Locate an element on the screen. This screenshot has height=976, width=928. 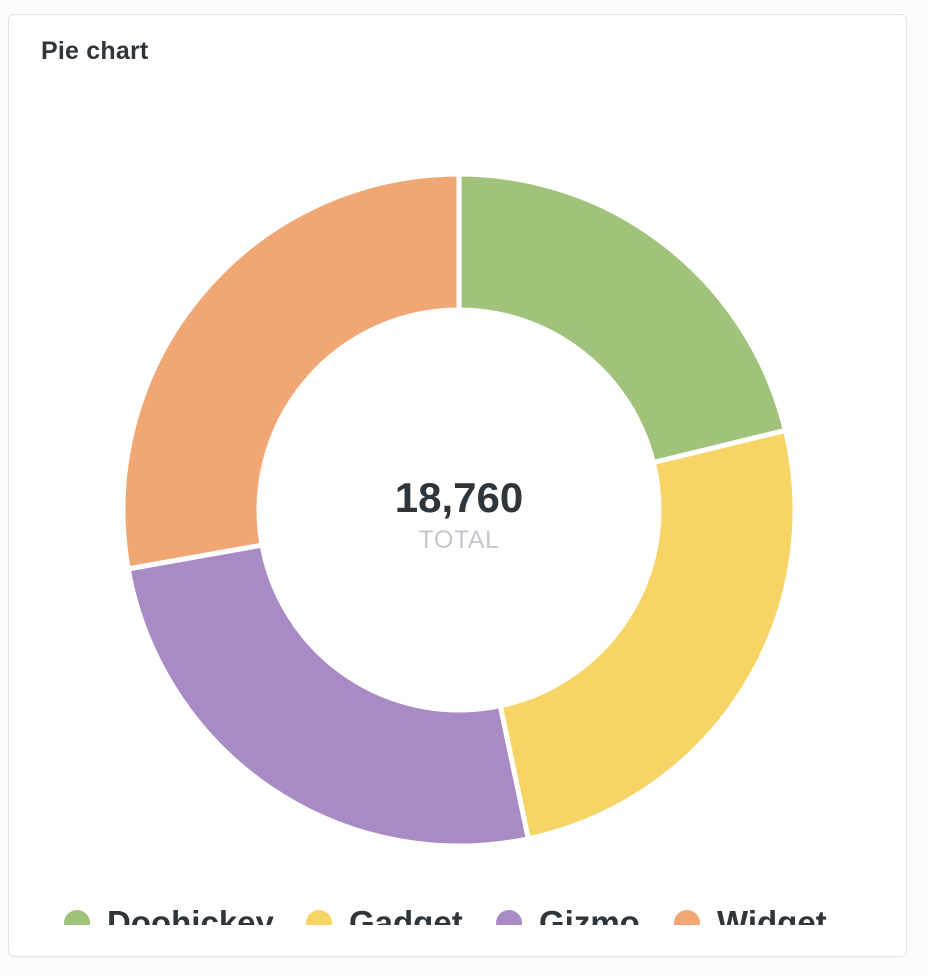
total-label: TOTAL is located at coordinates (459, 540).